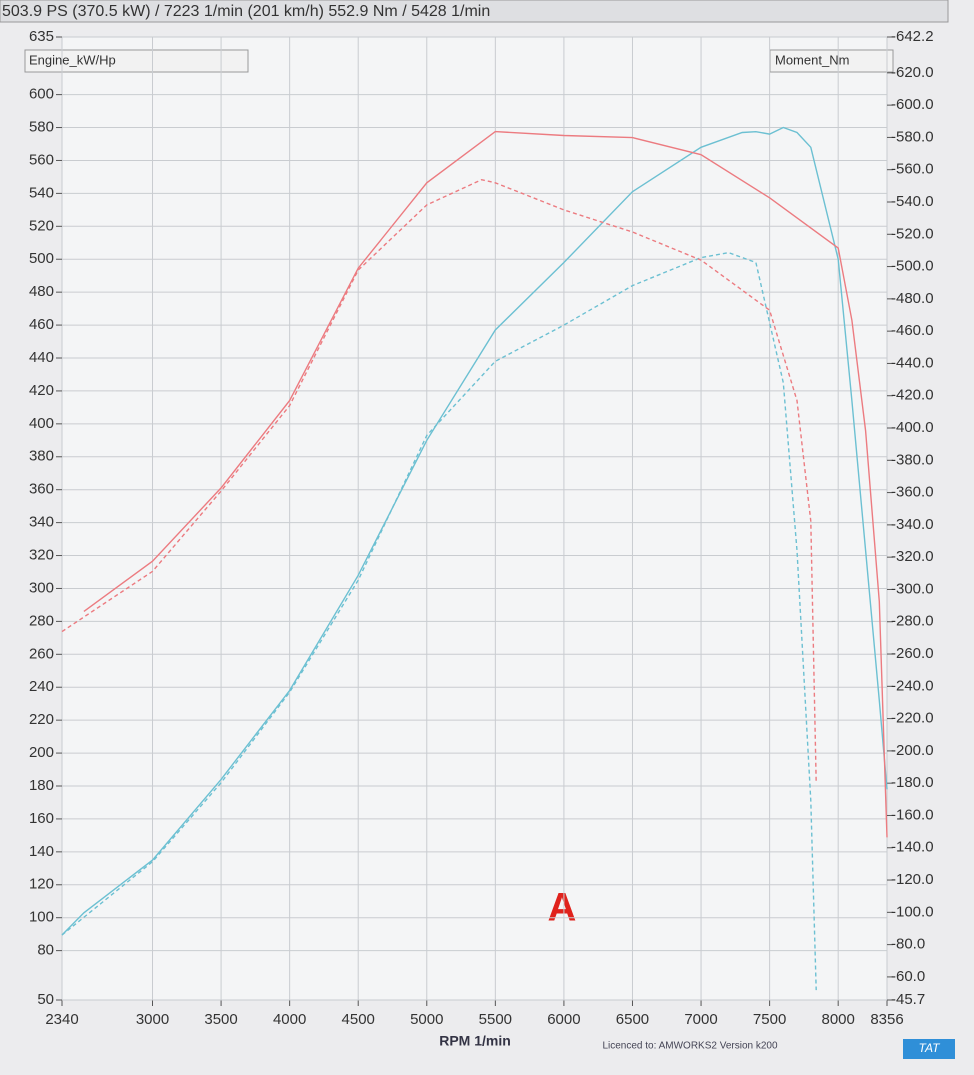 The height and width of the screenshot is (1075, 974). Describe the element at coordinates (912, 653) in the screenshot. I see `y2-tick-label: -260.0` at that location.